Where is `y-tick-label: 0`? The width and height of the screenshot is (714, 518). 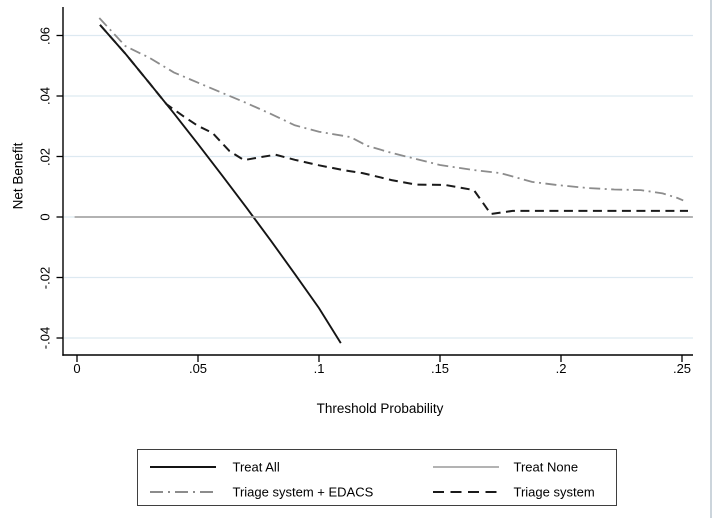 y-tick-label: 0 is located at coordinates (45, 217).